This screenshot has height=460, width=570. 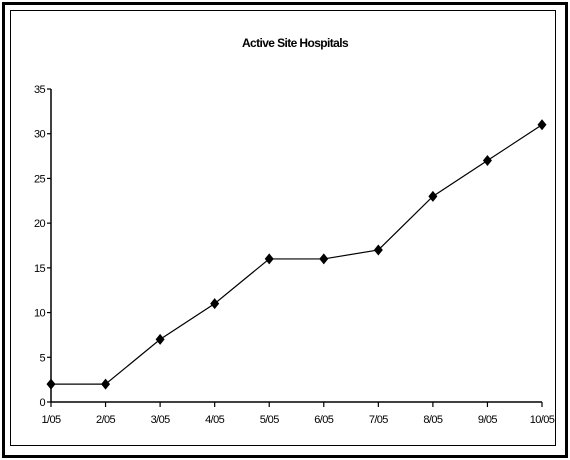 What do you see at coordinates (42, 403) in the screenshot?
I see `y-tick-label: 0` at bounding box center [42, 403].